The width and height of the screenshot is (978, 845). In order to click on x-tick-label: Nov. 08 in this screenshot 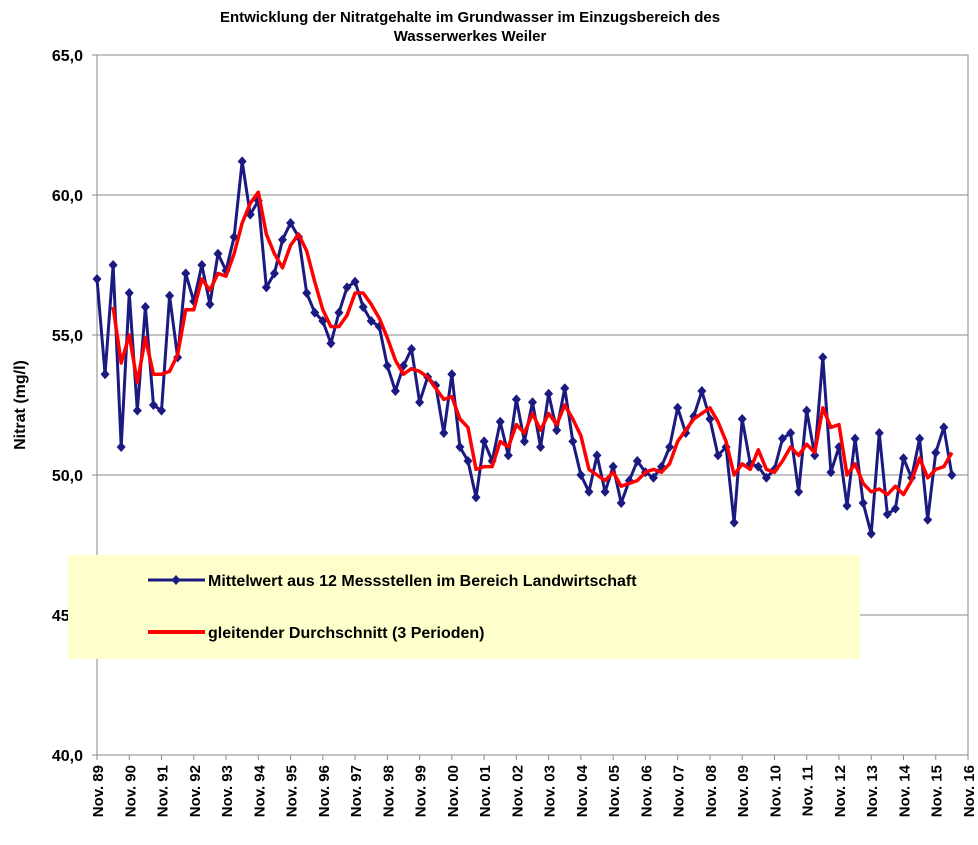, I will do `click(711, 791)`.